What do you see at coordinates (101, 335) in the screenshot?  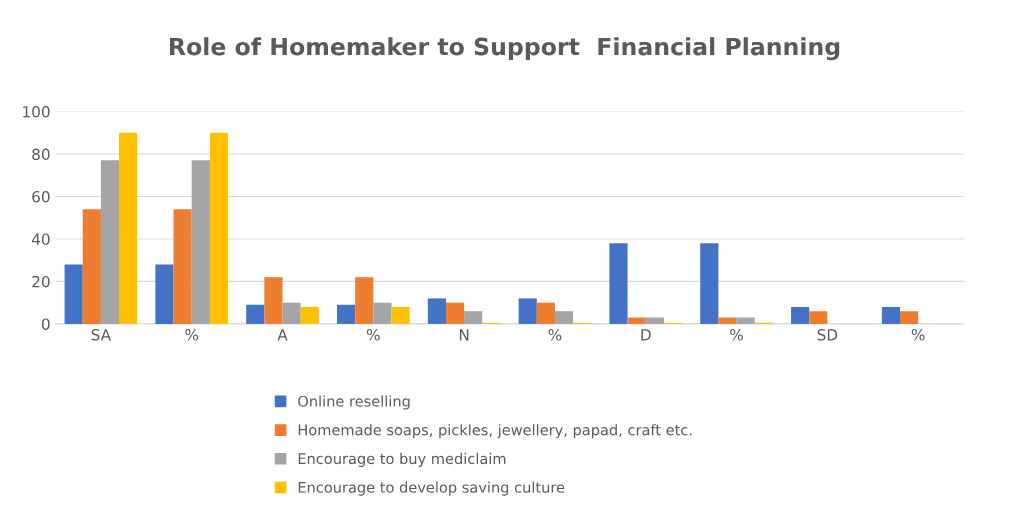 I see `x-tick-label: SA` at bounding box center [101, 335].